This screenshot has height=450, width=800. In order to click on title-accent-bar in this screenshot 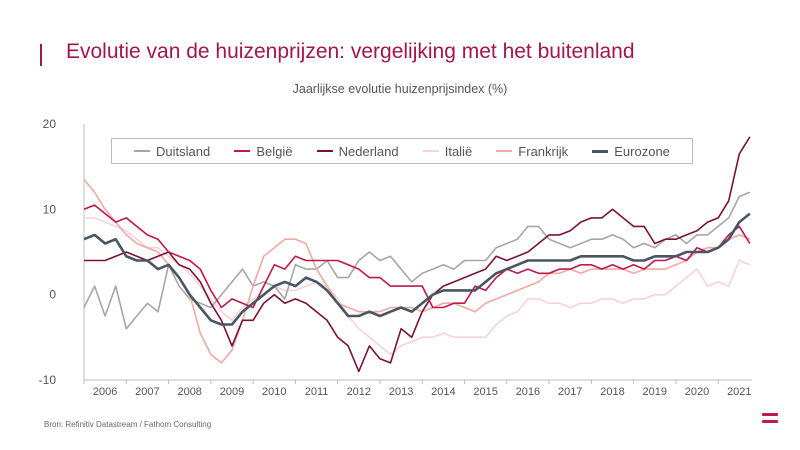, I will do `click(41, 55)`.